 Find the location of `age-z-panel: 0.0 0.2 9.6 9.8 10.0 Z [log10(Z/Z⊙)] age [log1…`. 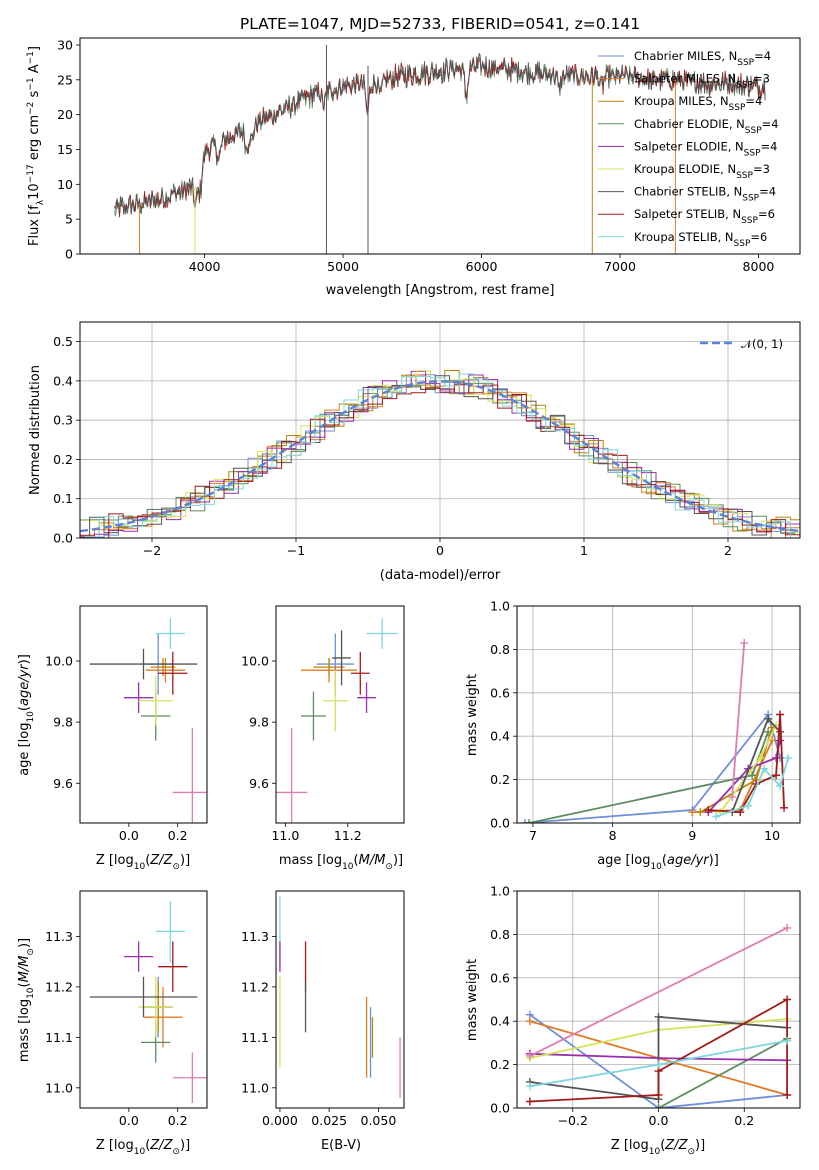

age-z-panel: 0.0 0.2 9.6 9.8 10.0 Z [log10(Z/Z⊙)] age [log1… is located at coordinates (112, 738).